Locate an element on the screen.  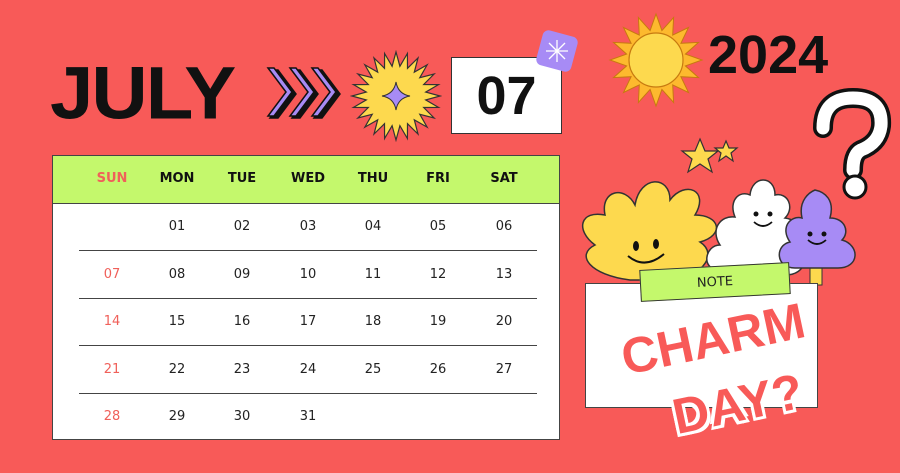
day-cell: 24 is located at coordinates (308, 369).